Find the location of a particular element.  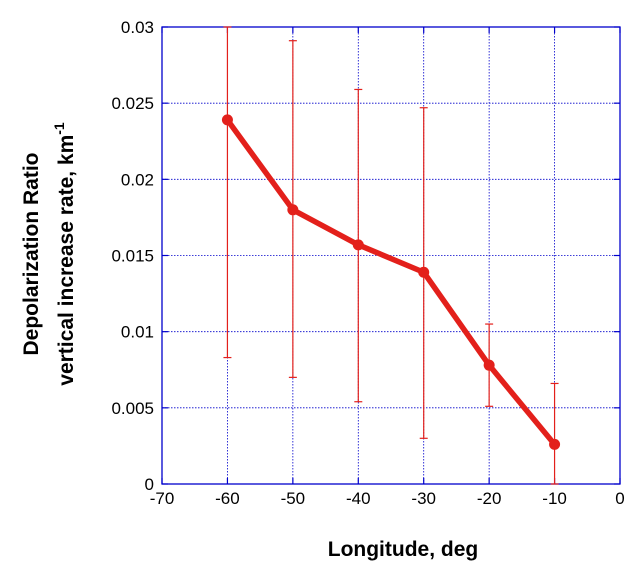

x-tick-label: -20 is located at coordinates (489, 498).